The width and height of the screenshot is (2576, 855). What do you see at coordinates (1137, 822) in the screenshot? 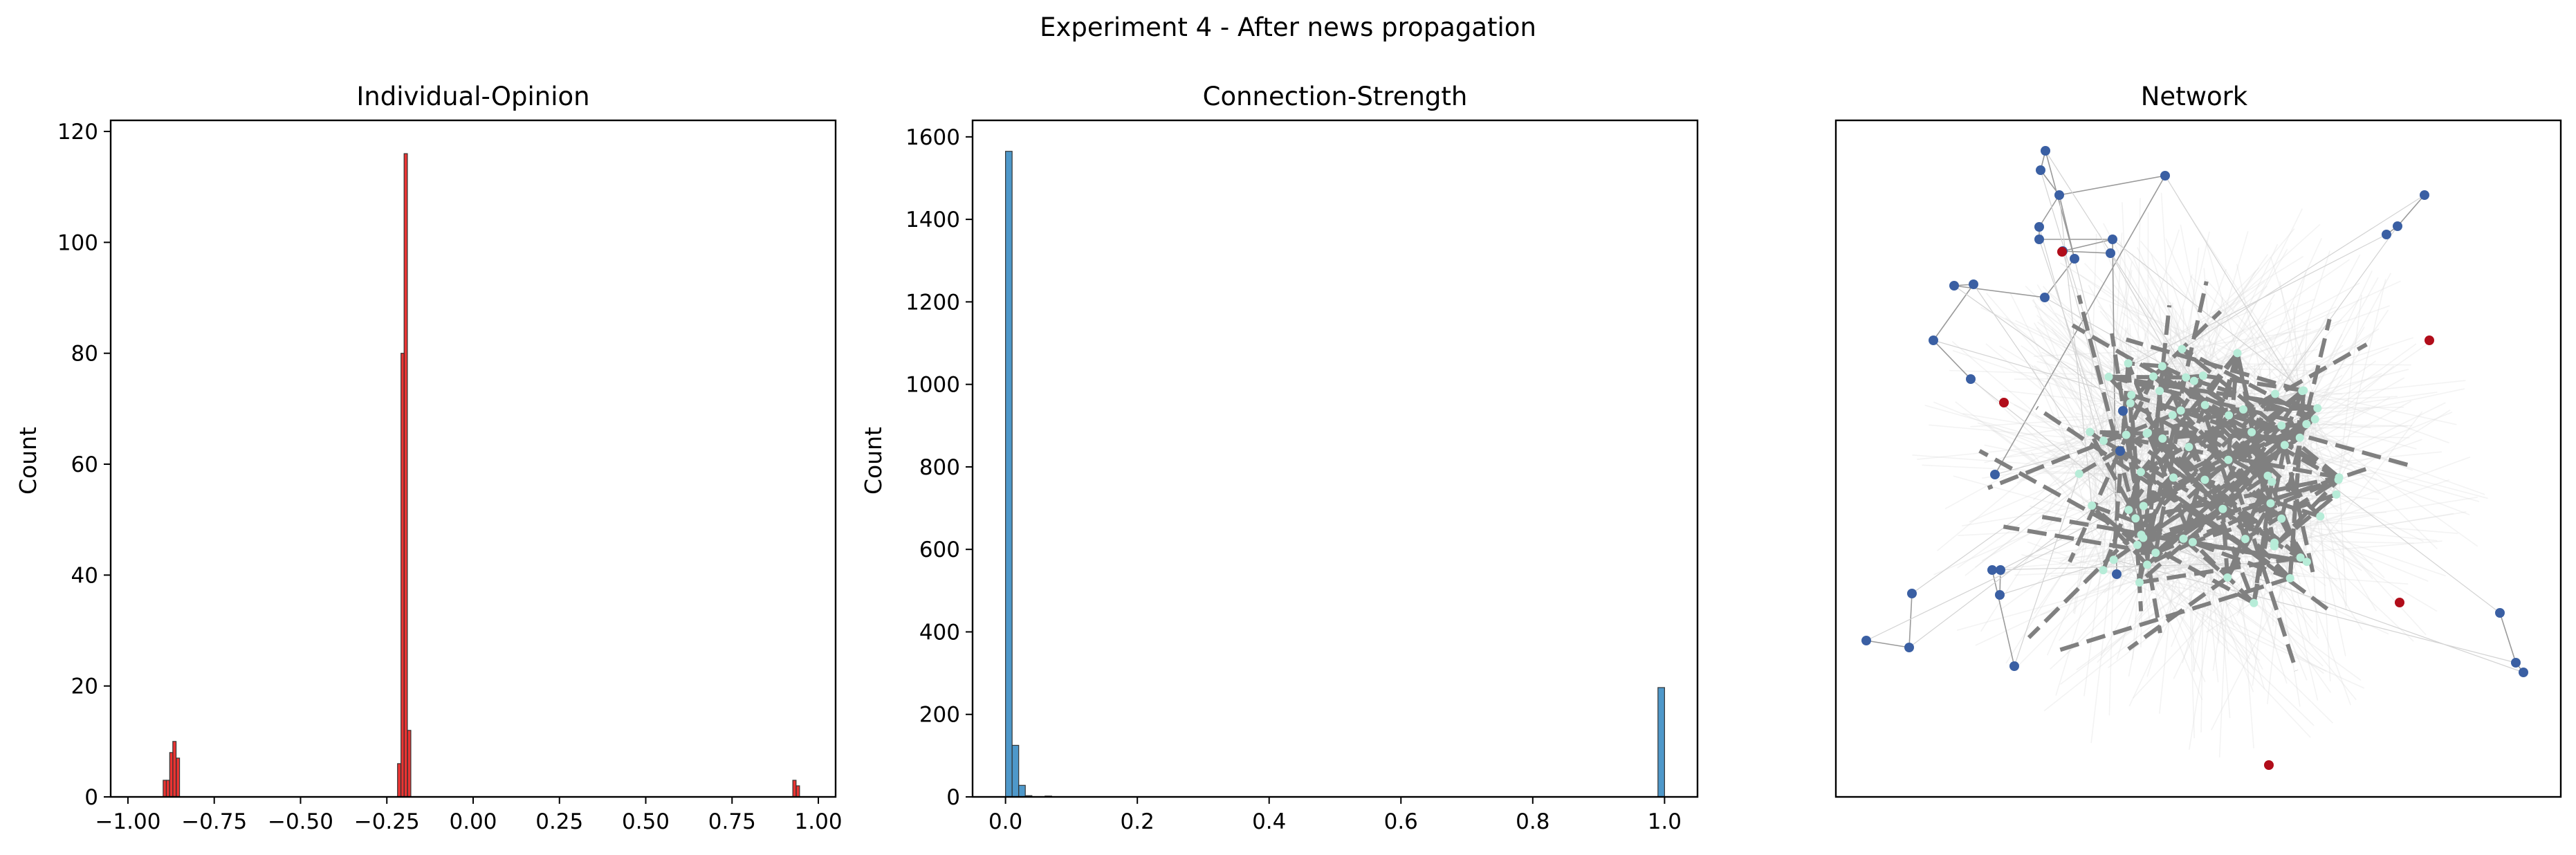
I see `p2-x-tick-label: 0.2` at bounding box center [1137, 822].